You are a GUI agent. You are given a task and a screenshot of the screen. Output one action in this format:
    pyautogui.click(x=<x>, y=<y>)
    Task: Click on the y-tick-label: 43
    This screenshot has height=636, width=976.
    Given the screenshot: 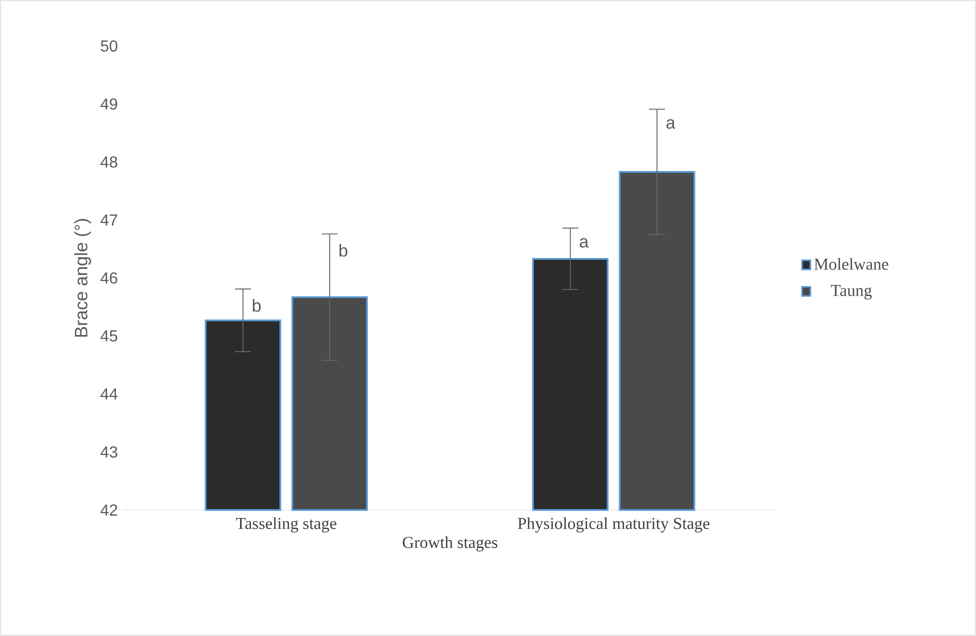 What is the action you would take?
    pyautogui.click(x=109, y=452)
    